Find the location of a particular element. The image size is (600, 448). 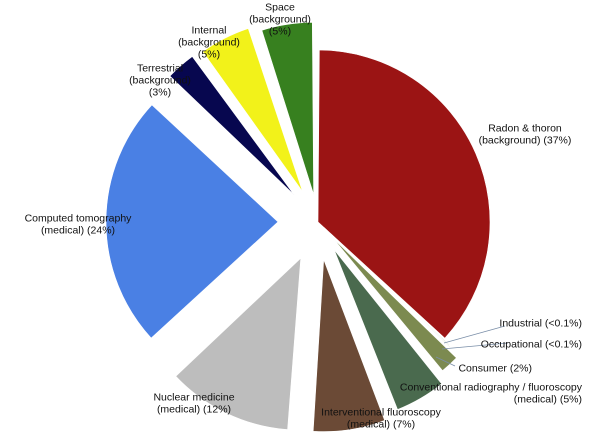

slice-label-2: Industrial (<0.1%) is located at coordinates (540, 324).